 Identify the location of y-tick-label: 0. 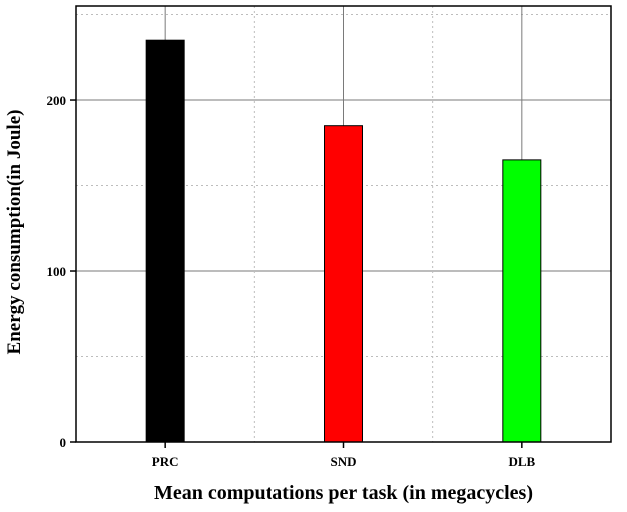
(63, 442).